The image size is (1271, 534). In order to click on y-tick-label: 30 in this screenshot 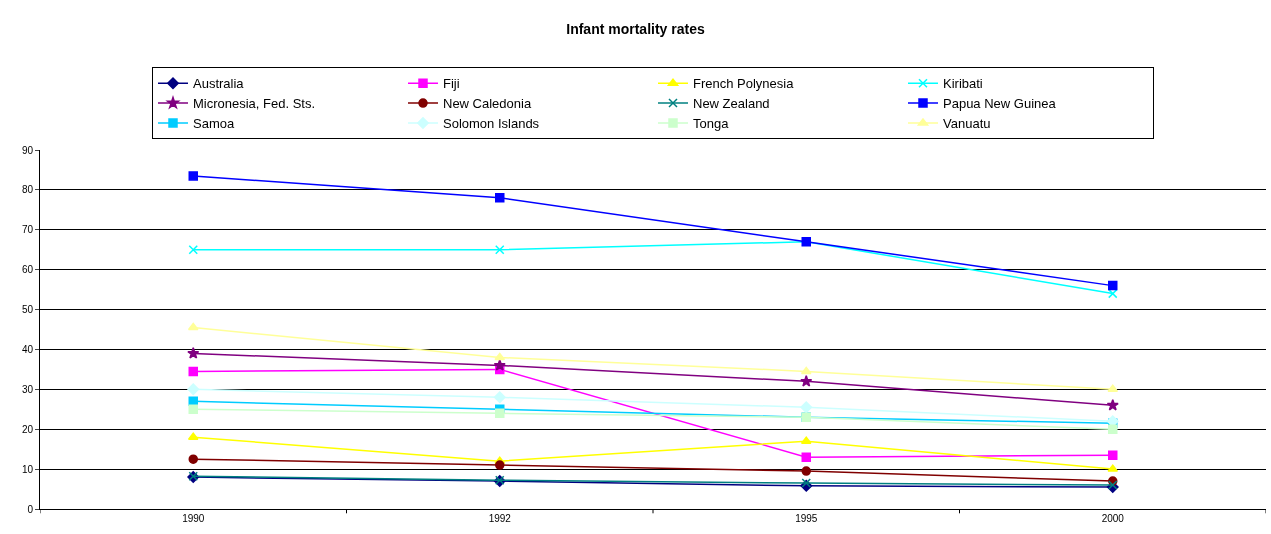, I will do `click(27, 389)`.